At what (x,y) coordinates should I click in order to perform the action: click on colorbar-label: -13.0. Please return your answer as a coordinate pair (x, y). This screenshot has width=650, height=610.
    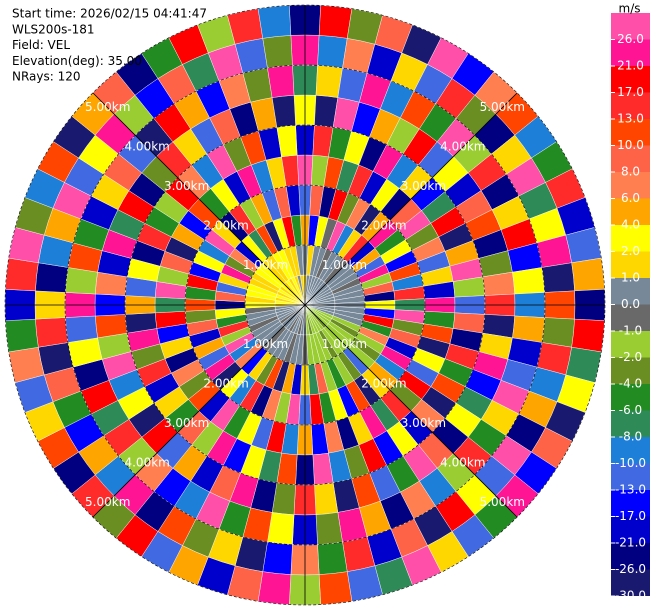
    Looking at the image, I should click on (630, 490).